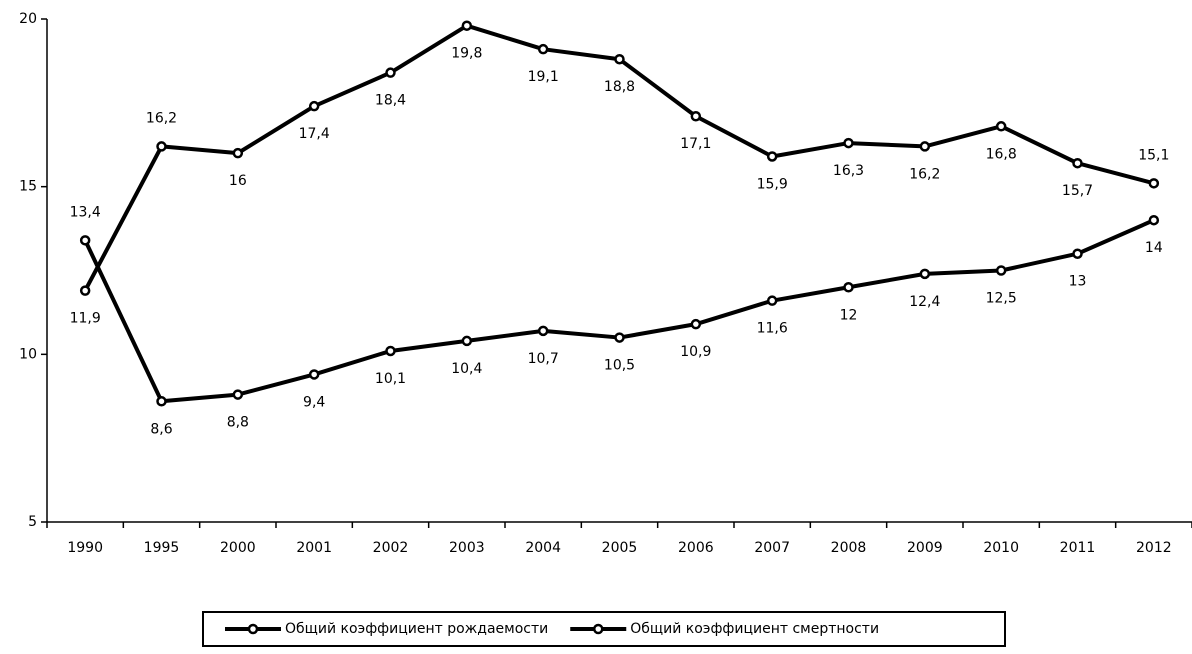  What do you see at coordinates (162, 548) in the screenshot?
I see `x-tick-label: 1995` at bounding box center [162, 548].